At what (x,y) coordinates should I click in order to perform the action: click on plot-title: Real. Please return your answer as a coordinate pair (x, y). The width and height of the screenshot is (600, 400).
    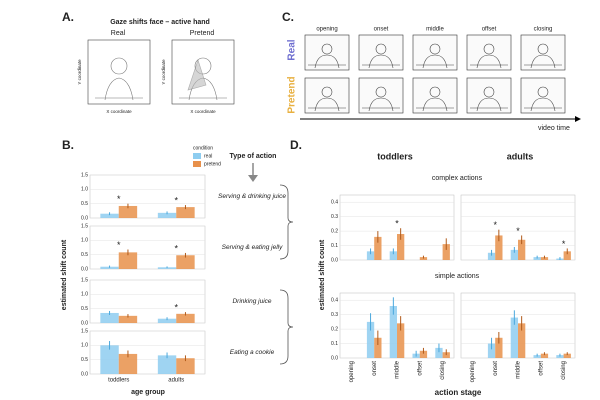
    Looking at the image, I should click on (118, 33).